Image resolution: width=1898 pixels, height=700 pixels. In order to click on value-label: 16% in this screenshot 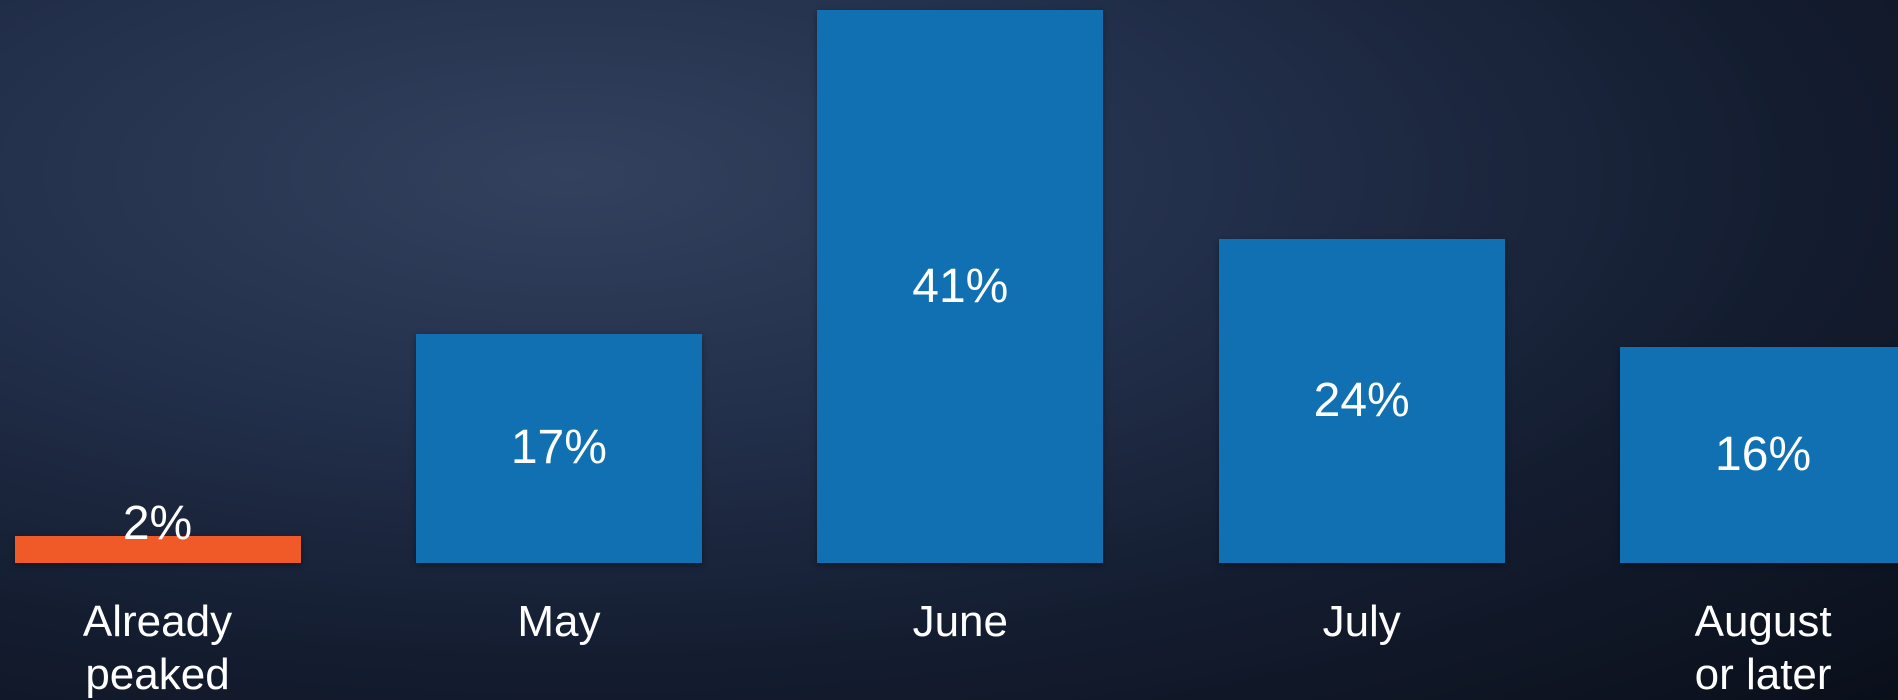, I will do `click(1763, 455)`.